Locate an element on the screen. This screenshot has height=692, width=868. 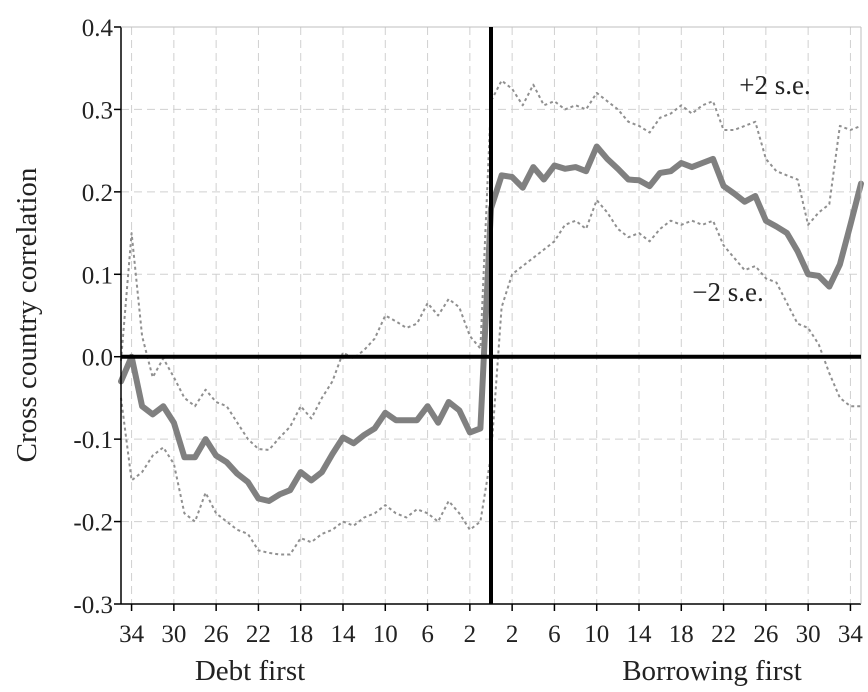
upper-band-annotation: +2 s.e. is located at coordinates (774, 85).